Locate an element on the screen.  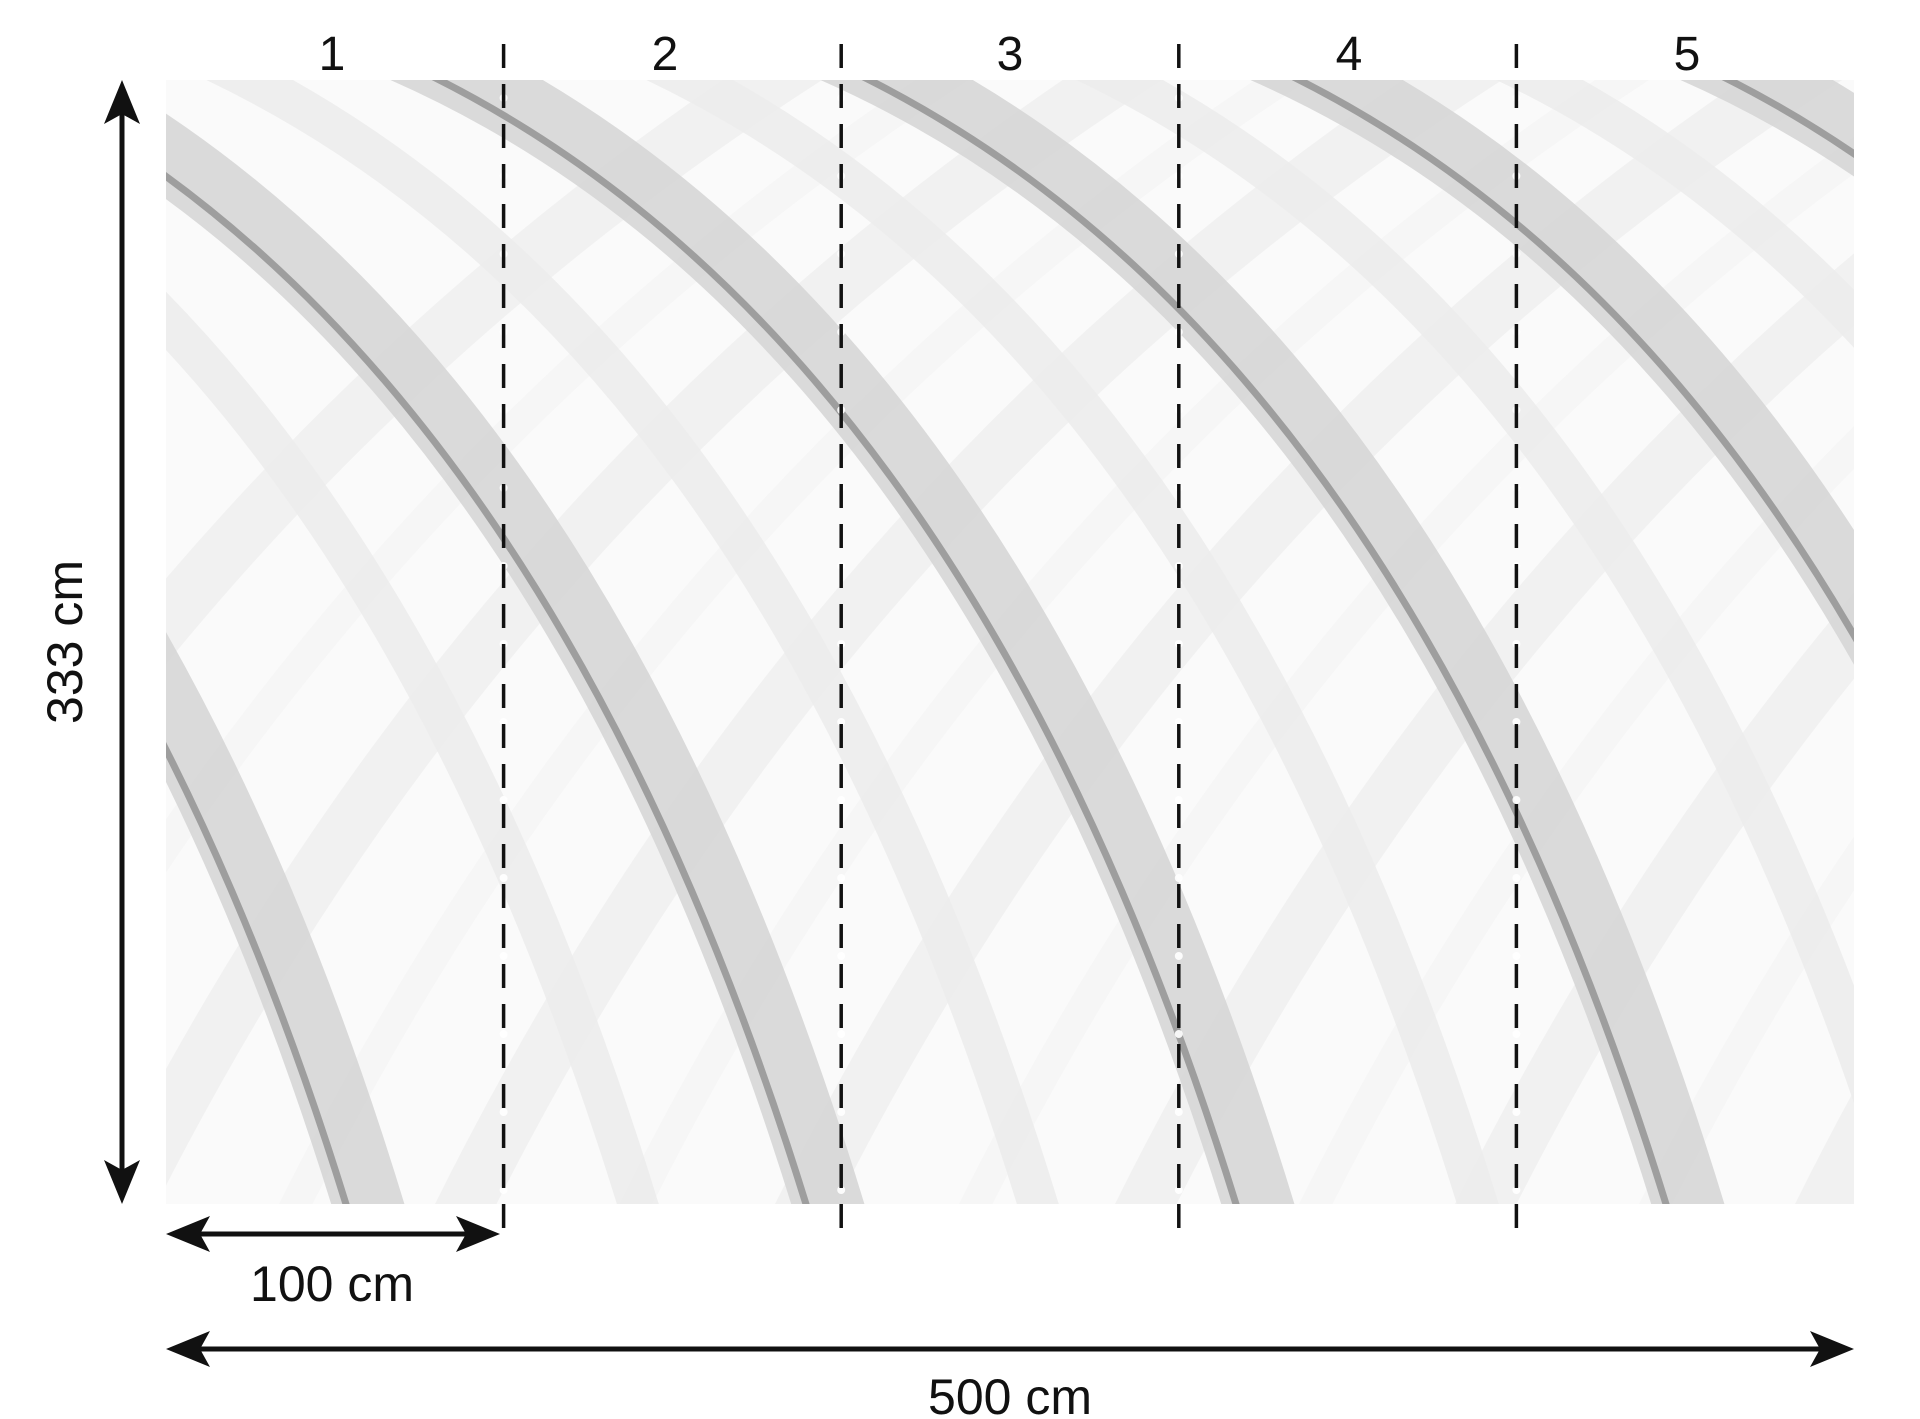
panel-width-arrow-head-right is located at coordinates (478, 1234).